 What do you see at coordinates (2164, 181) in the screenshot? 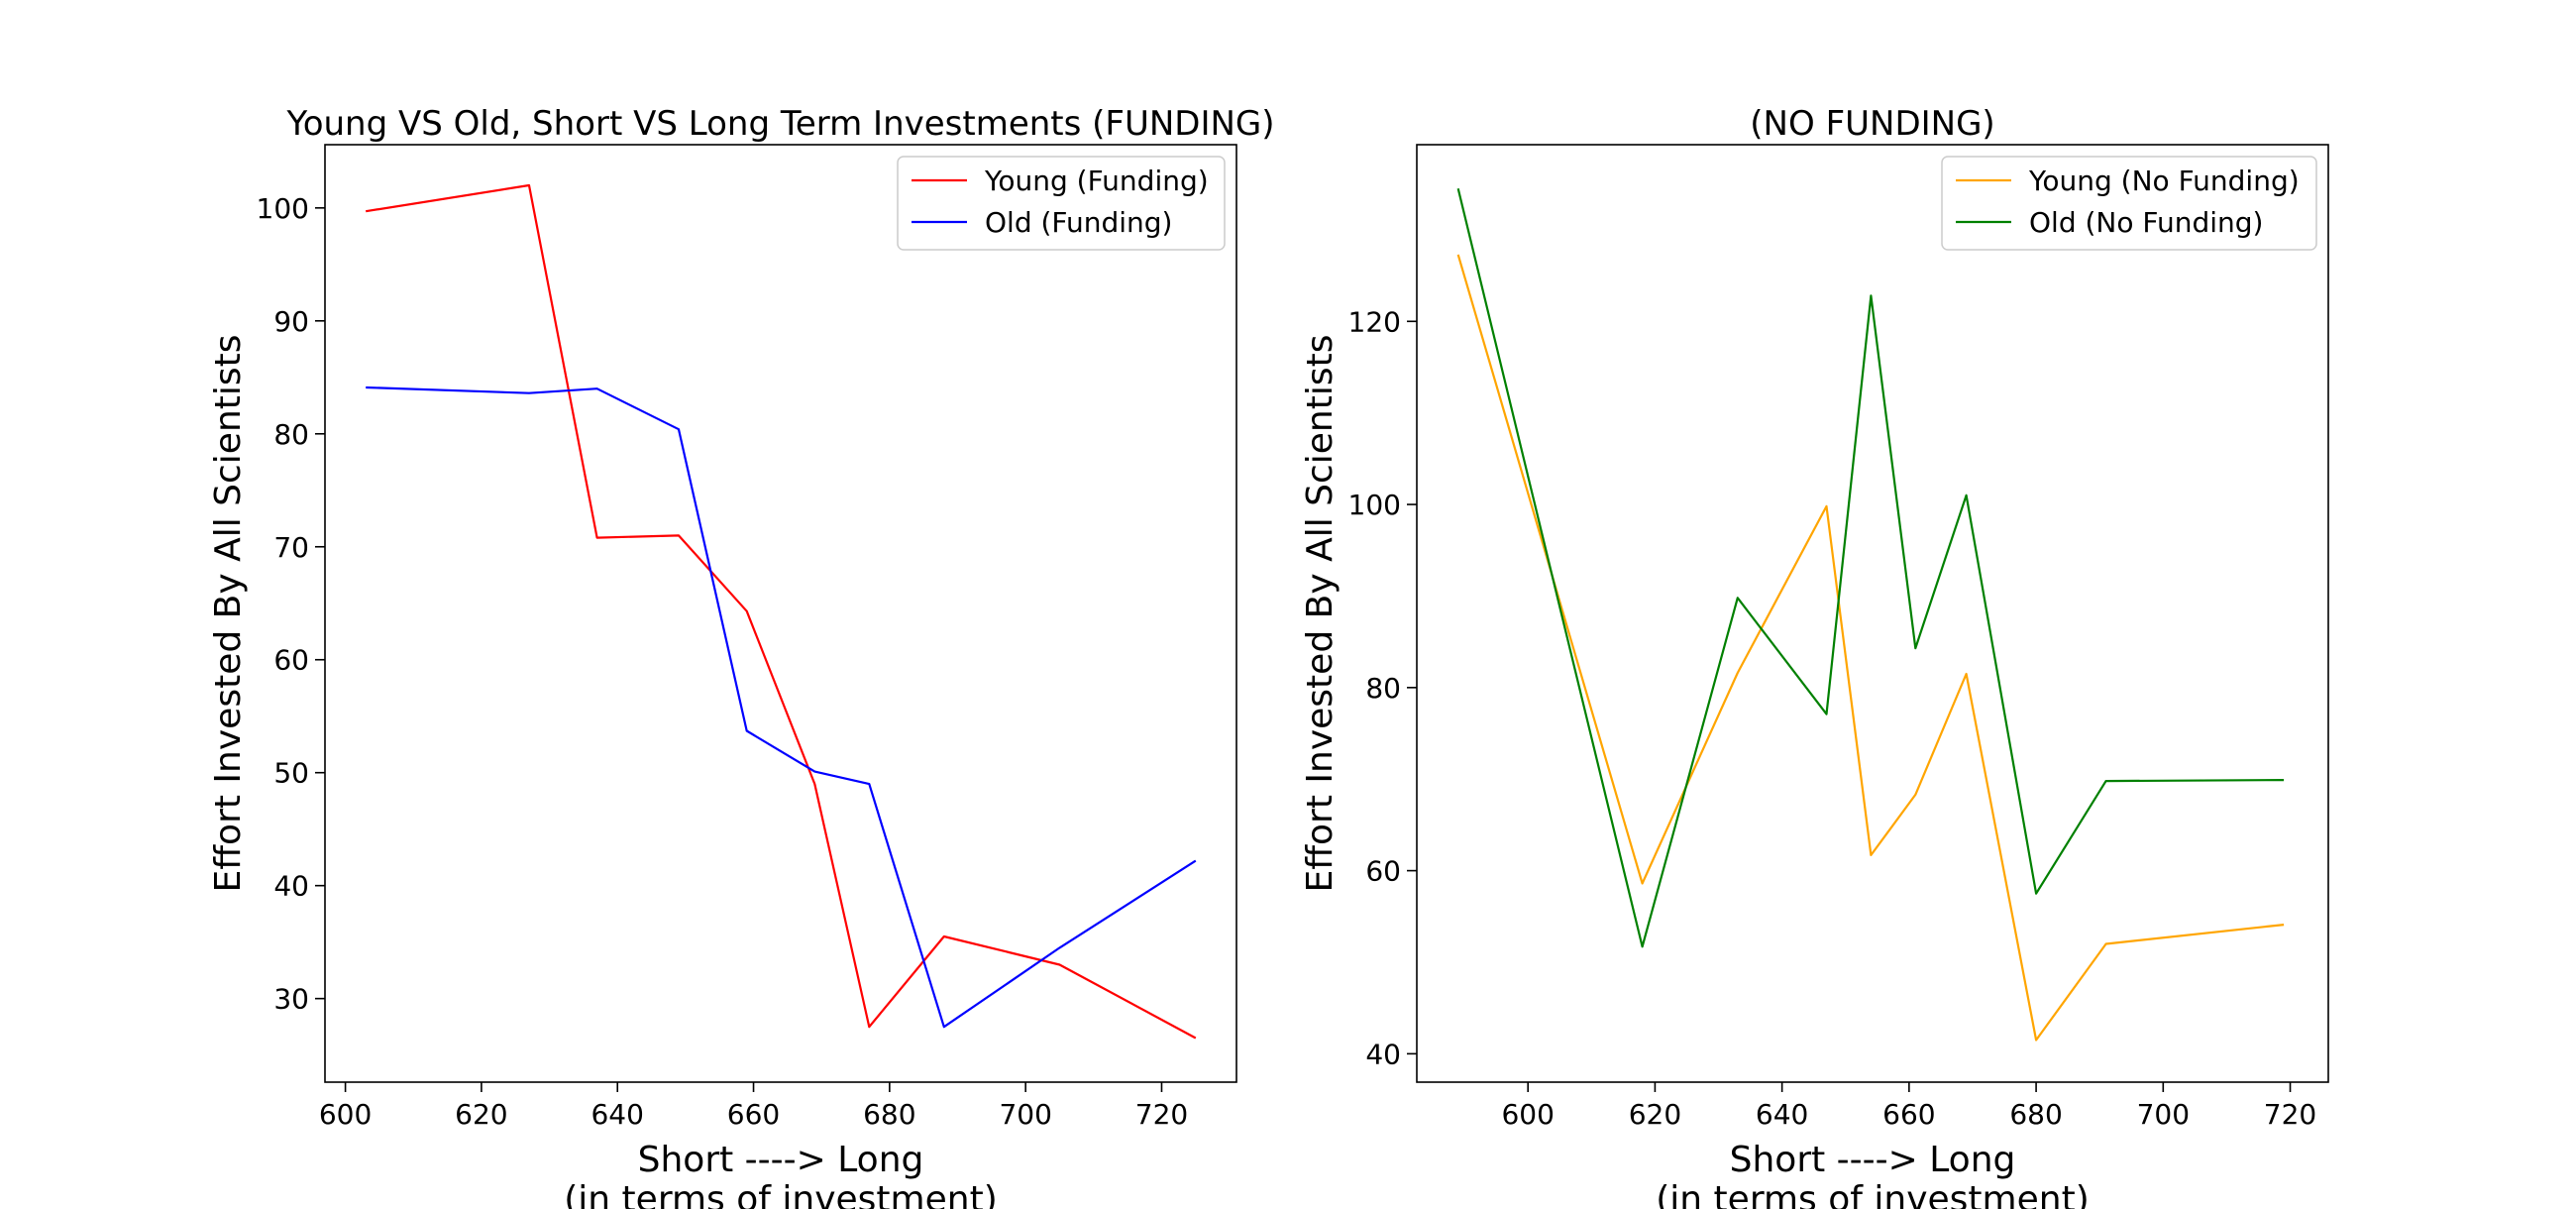
I see `legend-label-0: Young (No Funding)` at bounding box center [2164, 181].